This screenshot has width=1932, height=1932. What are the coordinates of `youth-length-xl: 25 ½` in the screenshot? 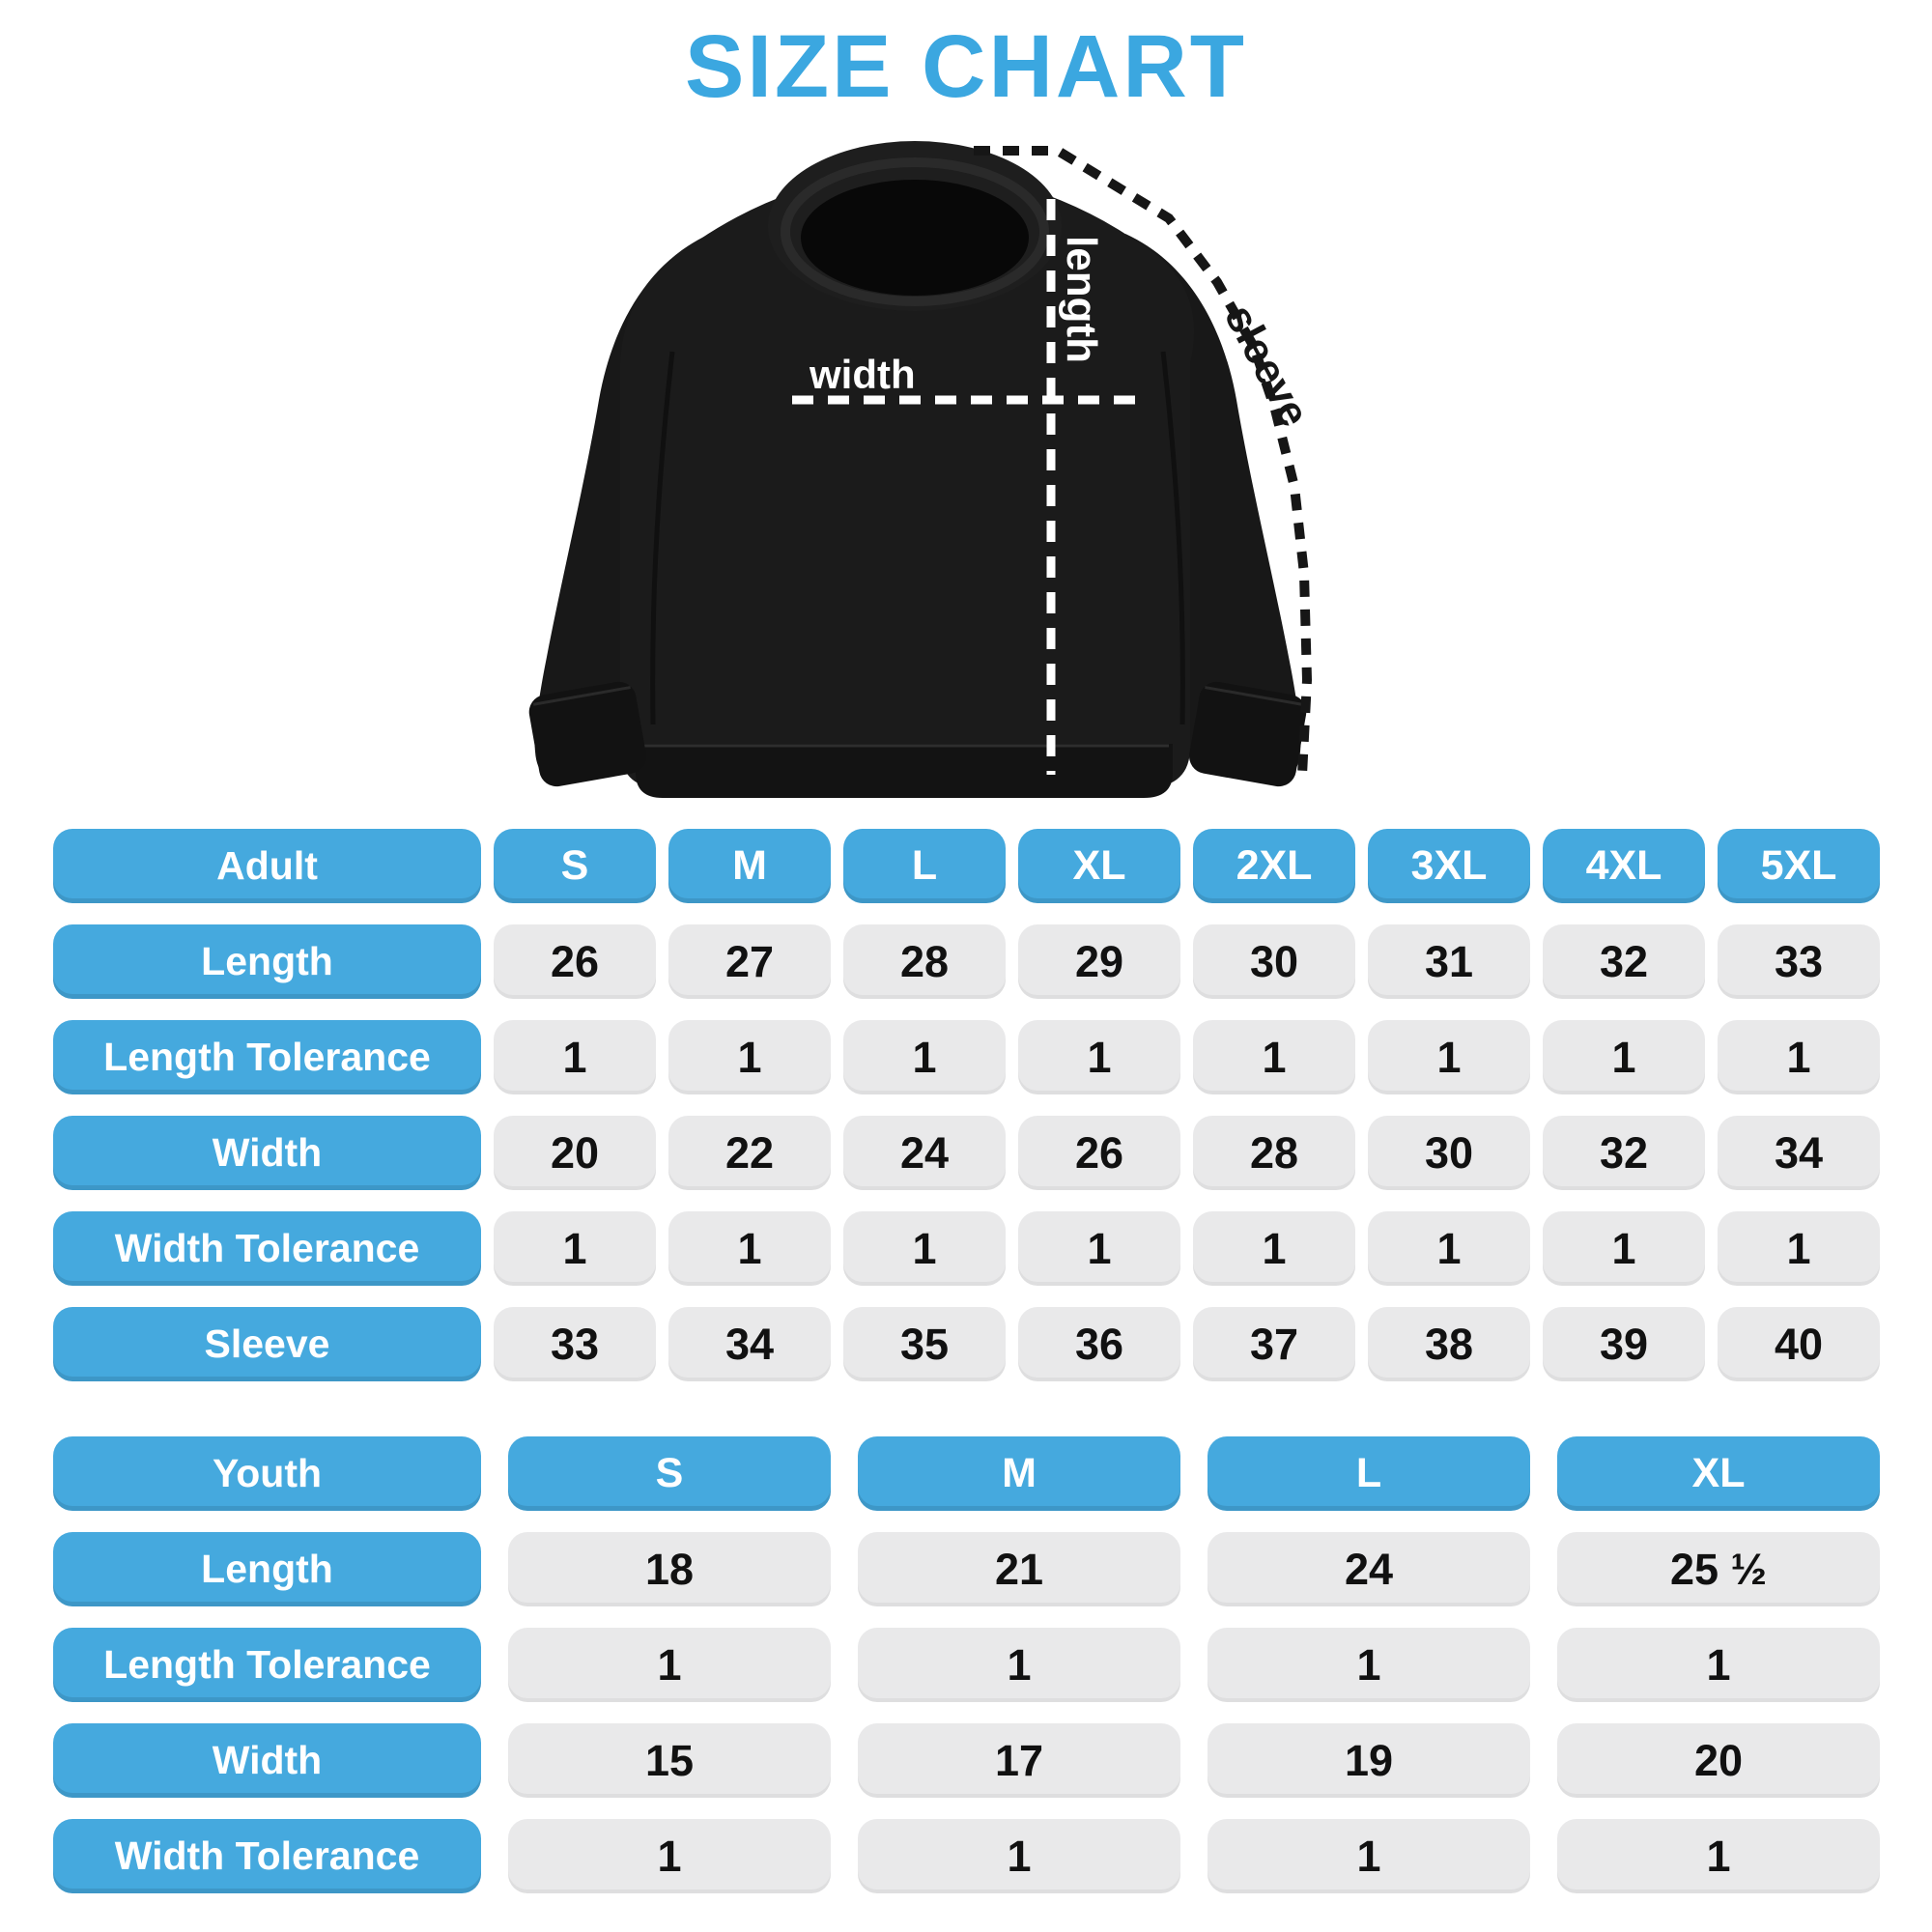 It's located at (1718, 1569).